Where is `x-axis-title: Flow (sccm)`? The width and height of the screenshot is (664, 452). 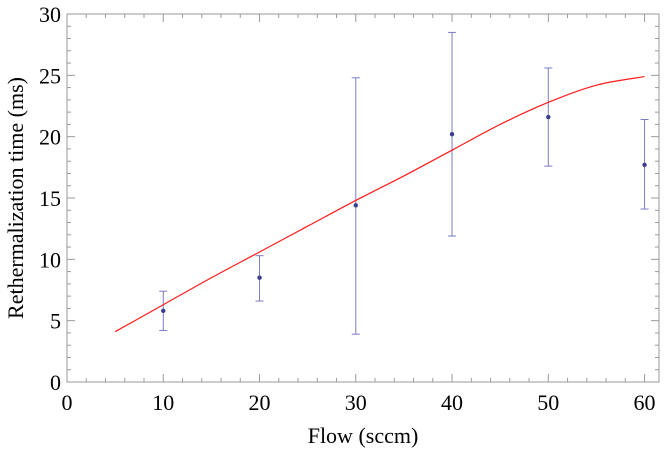 x-axis-title: Flow (sccm) is located at coordinates (363, 435).